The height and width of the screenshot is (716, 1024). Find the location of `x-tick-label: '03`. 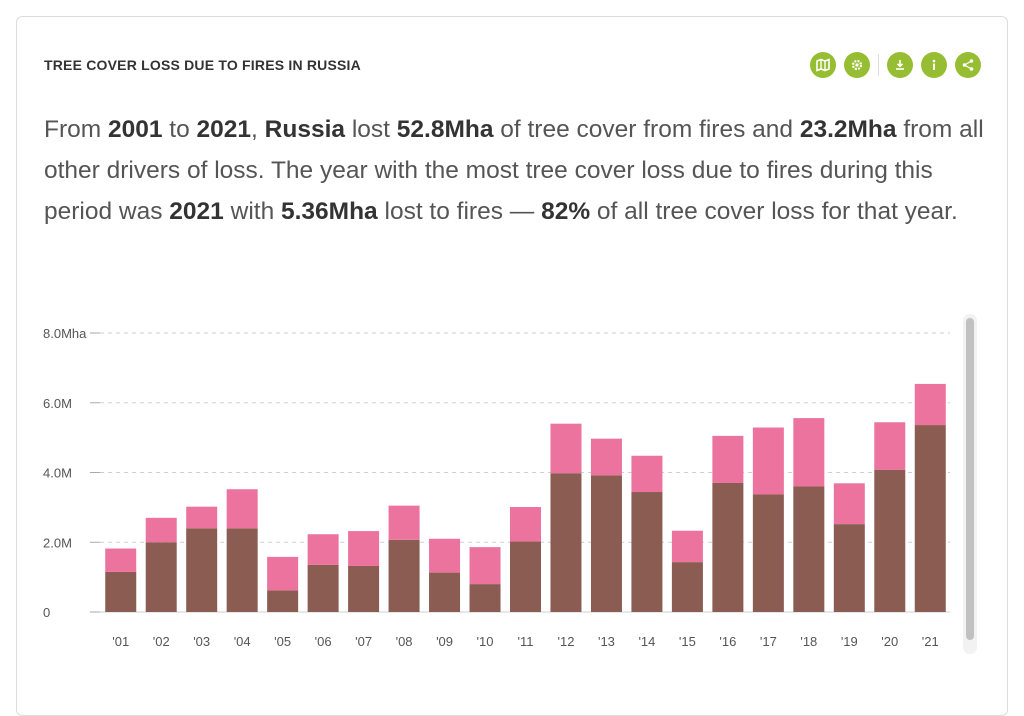

x-tick-label: '03 is located at coordinates (201, 641).